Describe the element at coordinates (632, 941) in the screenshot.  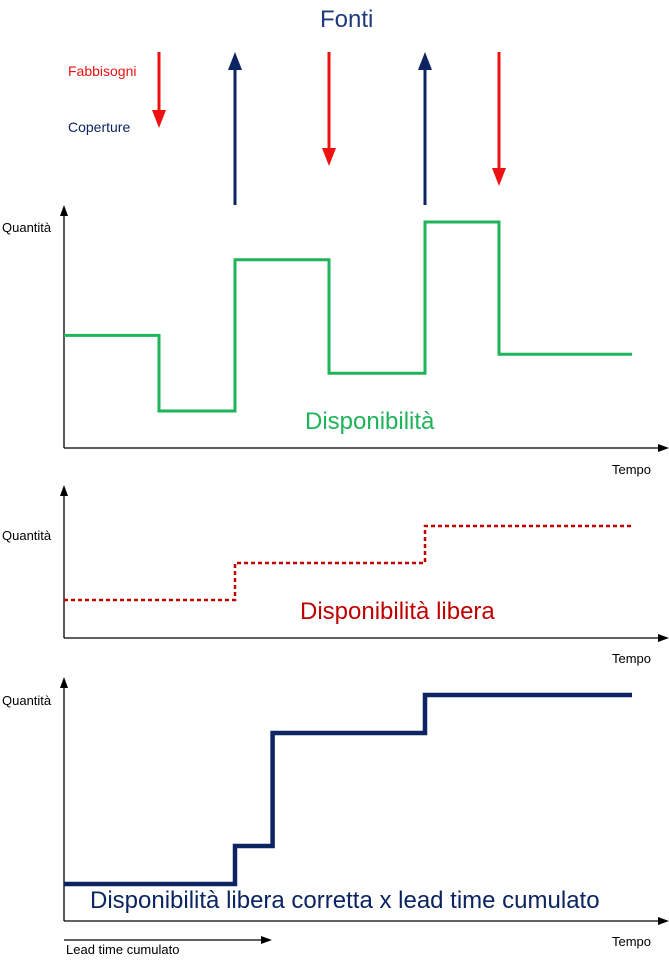
I see `panel3-x-axis-label: Tempo` at that location.